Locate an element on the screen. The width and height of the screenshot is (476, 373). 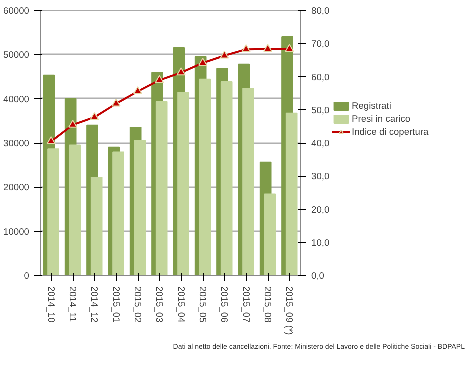
y2-tick-label: 30,0 is located at coordinates (321, 177).